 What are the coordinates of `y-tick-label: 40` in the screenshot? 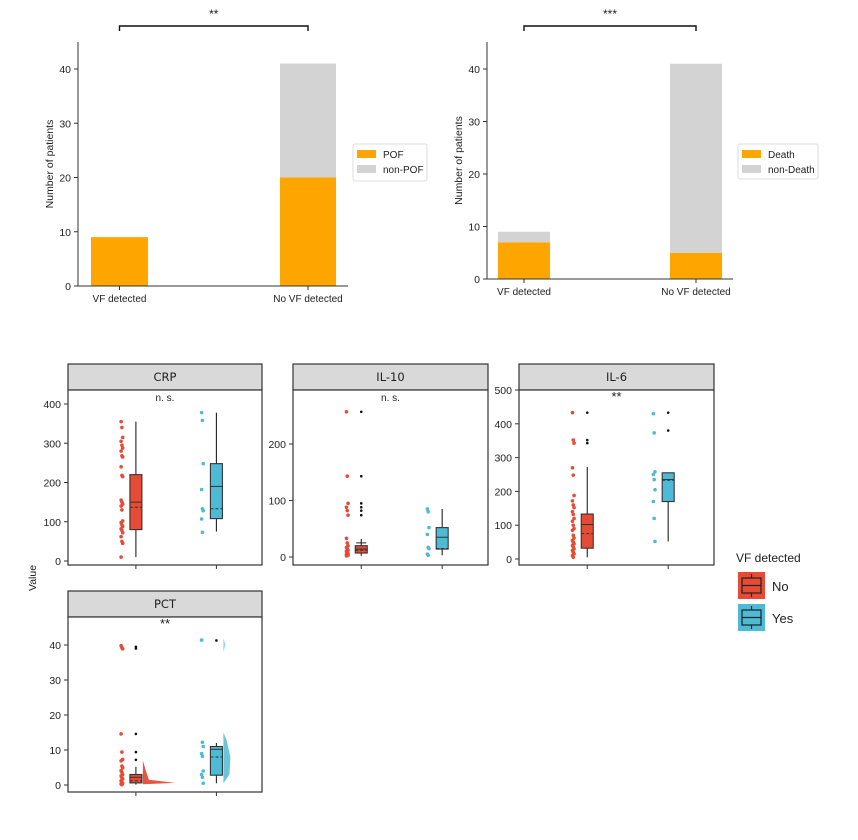 It's located at (55, 646).